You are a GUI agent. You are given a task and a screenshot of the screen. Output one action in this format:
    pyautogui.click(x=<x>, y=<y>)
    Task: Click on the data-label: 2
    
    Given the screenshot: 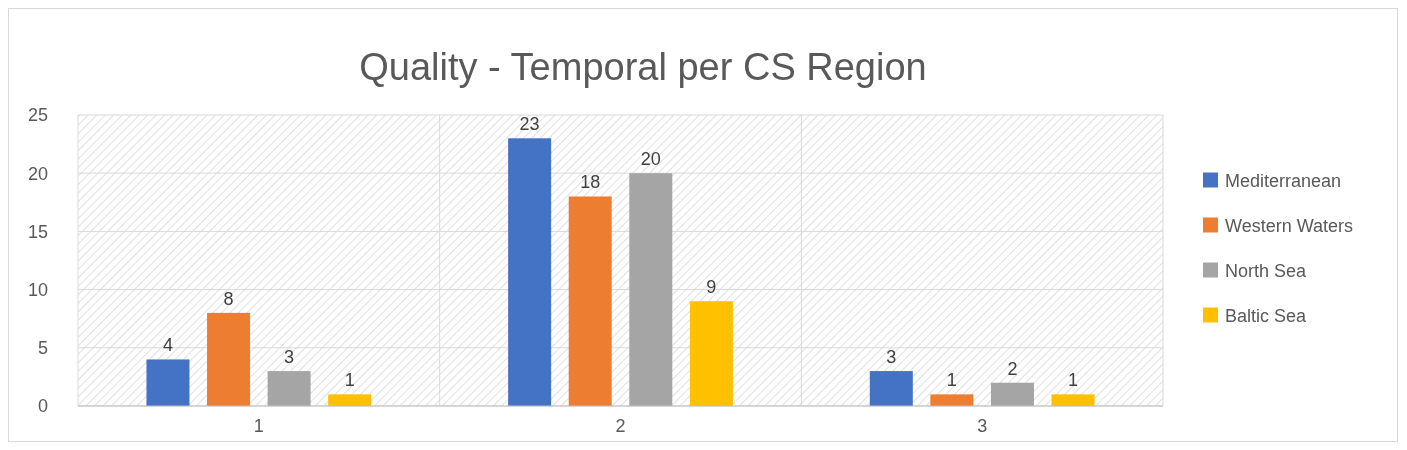 What is the action you would take?
    pyautogui.click(x=1012, y=368)
    